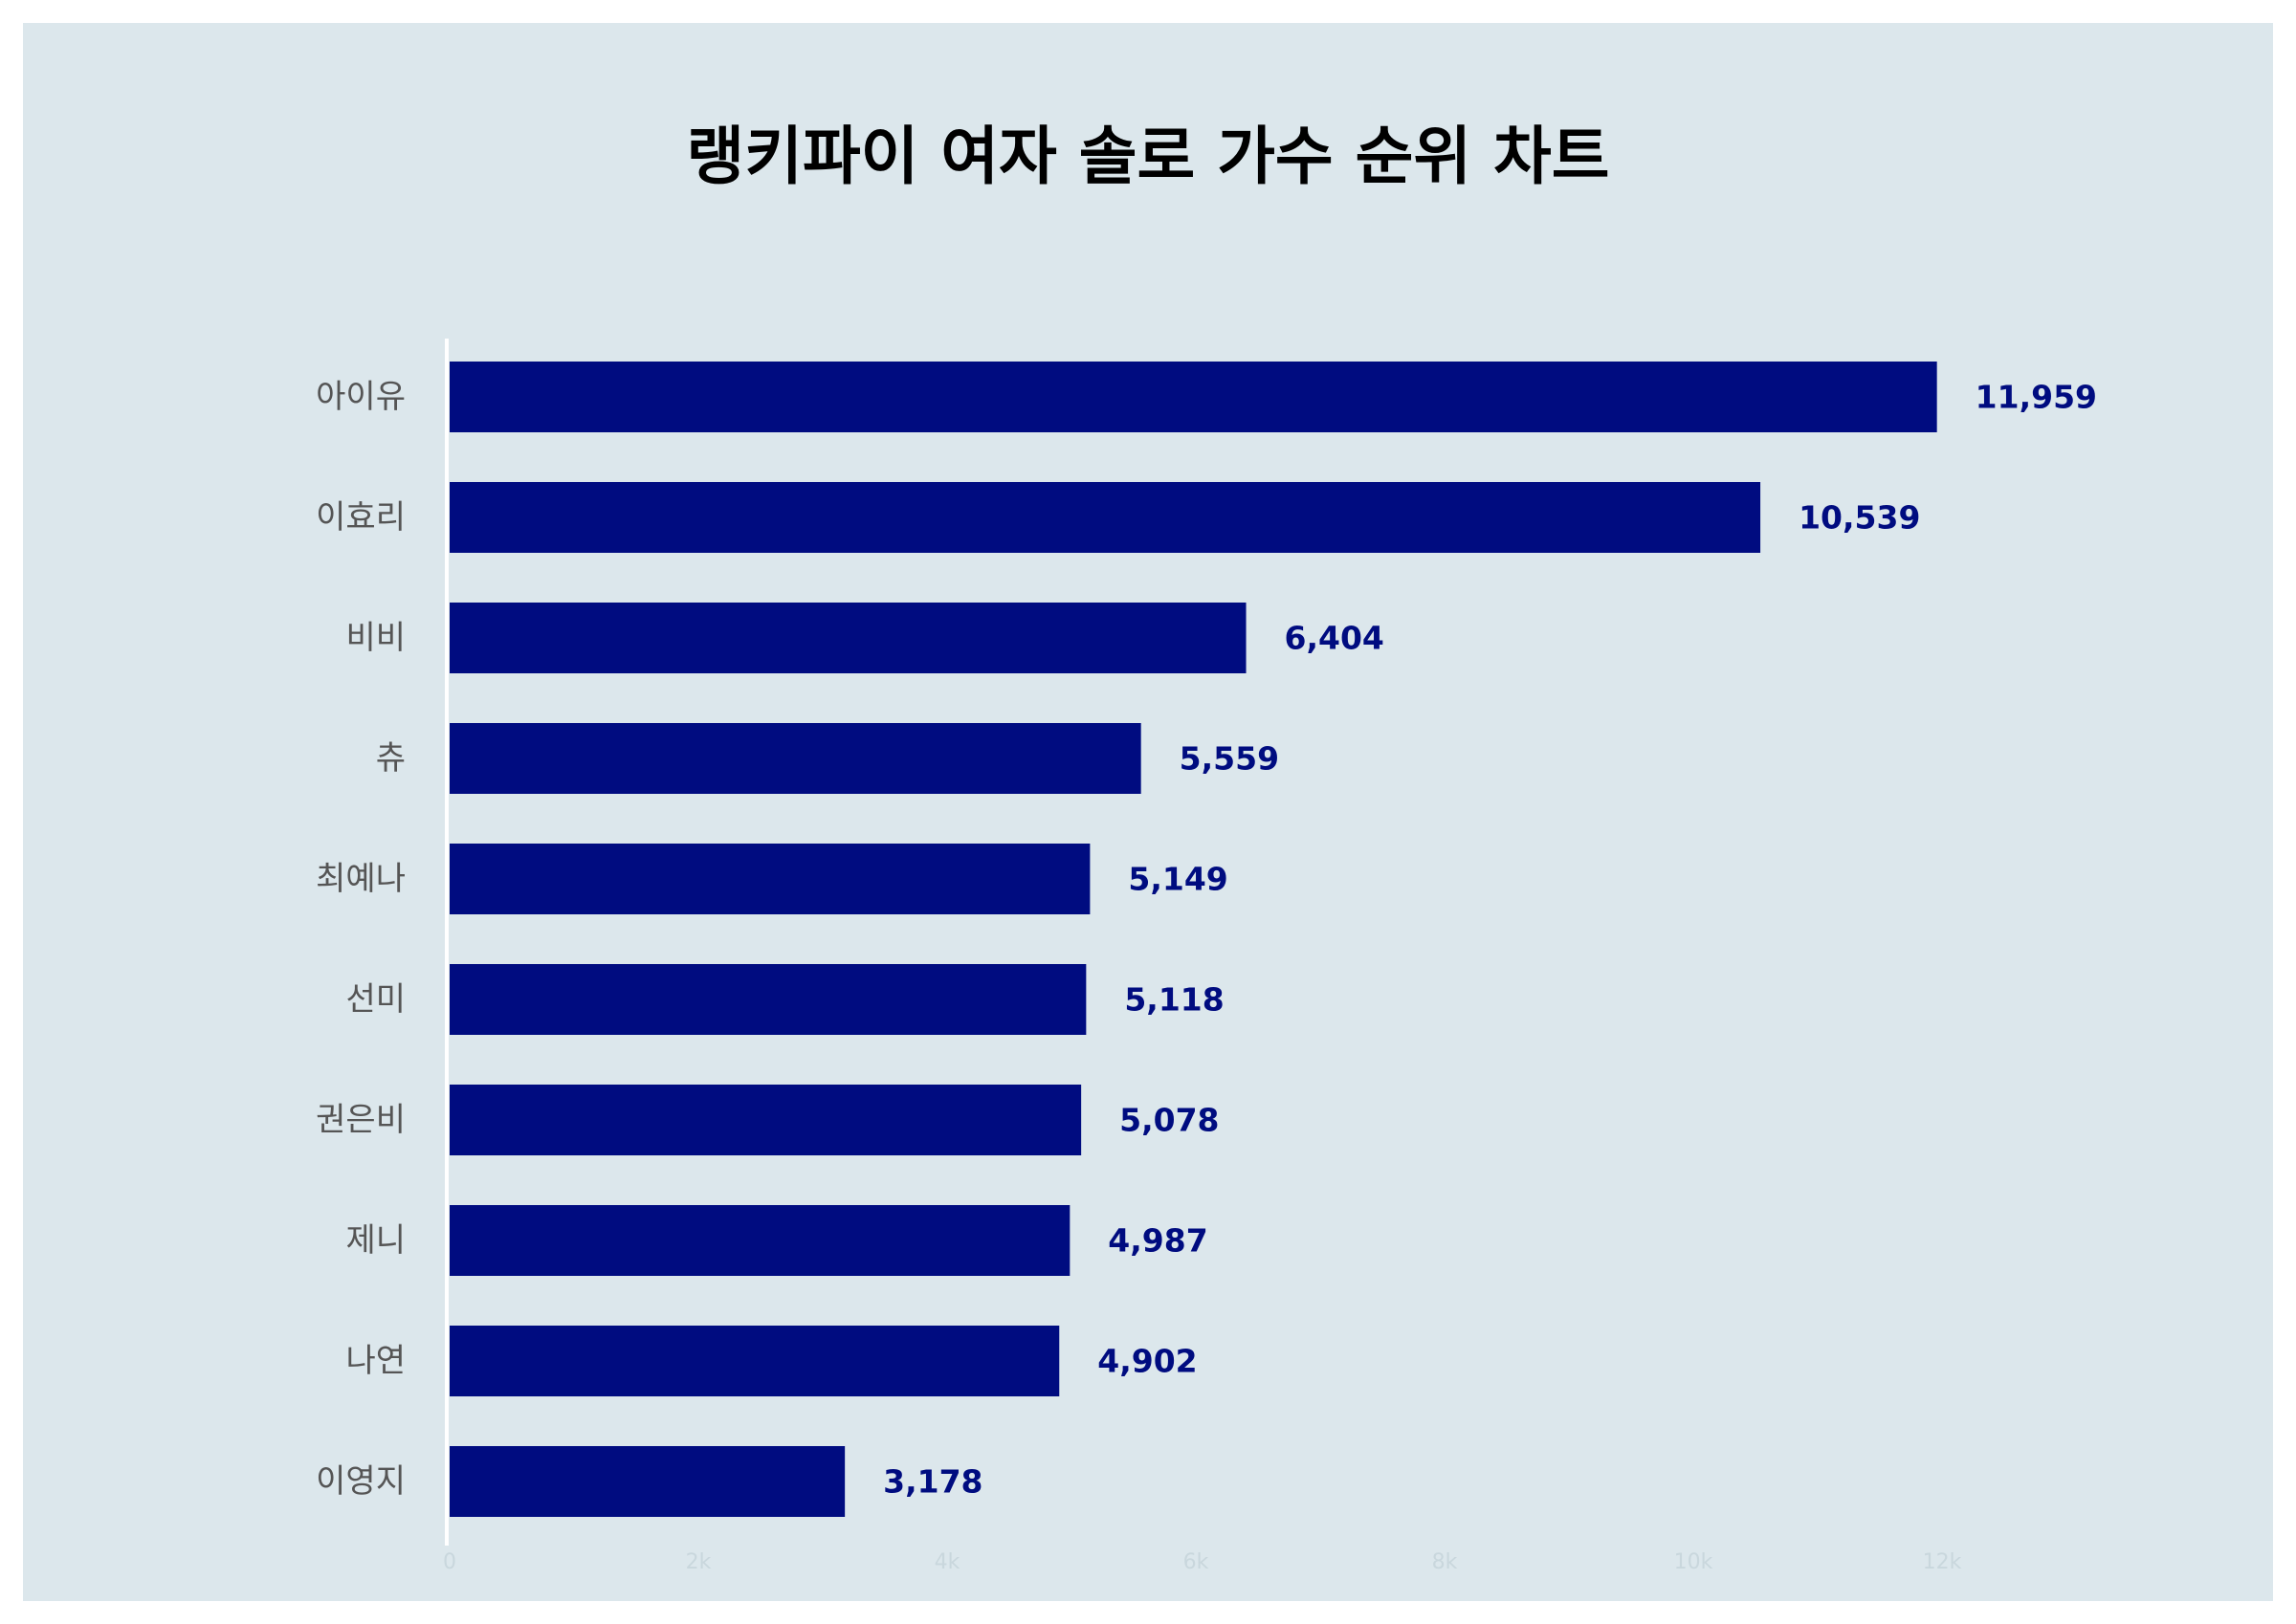 The height and width of the screenshot is (1624, 2296). Describe the element at coordinates (932, 1482) in the screenshot. I see `value-label-10: 3,178` at that location.